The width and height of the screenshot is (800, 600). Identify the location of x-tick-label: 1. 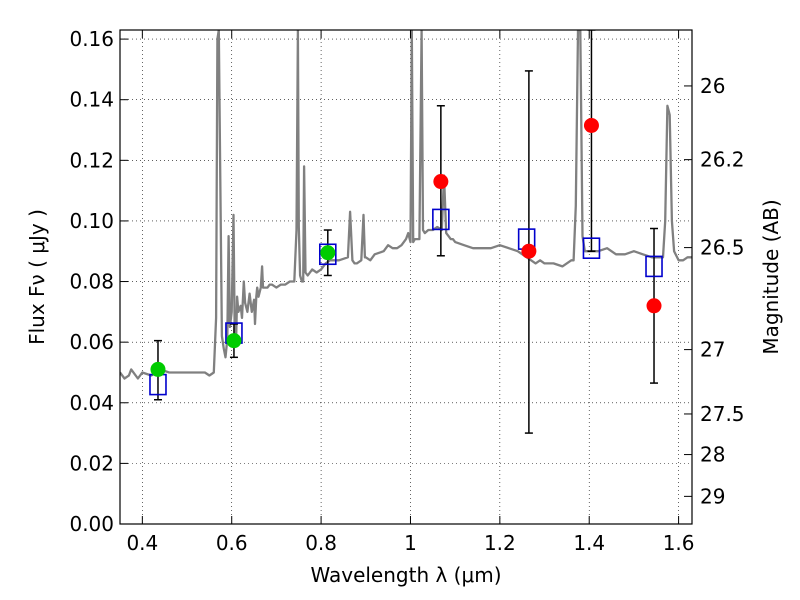
(410, 543).